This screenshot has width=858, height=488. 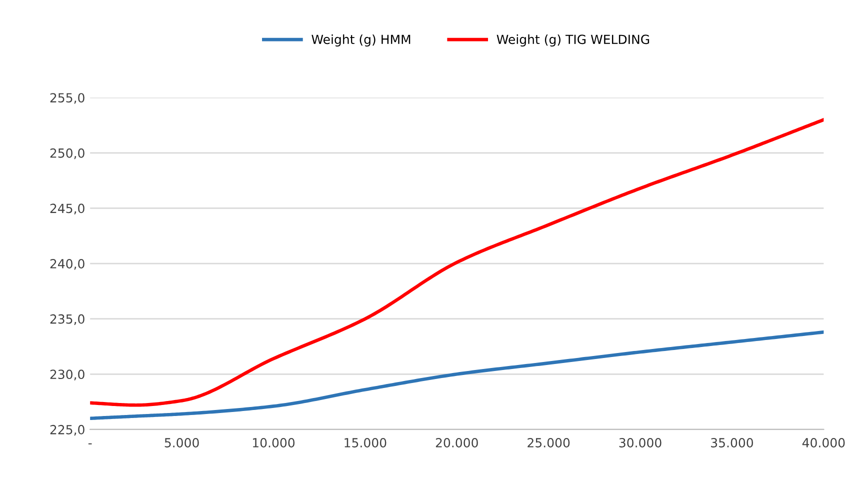 What do you see at coordinates (67, 430) in the screenshot?
I see `y-tick-label: 225,0` at bounding box center [67, 430].